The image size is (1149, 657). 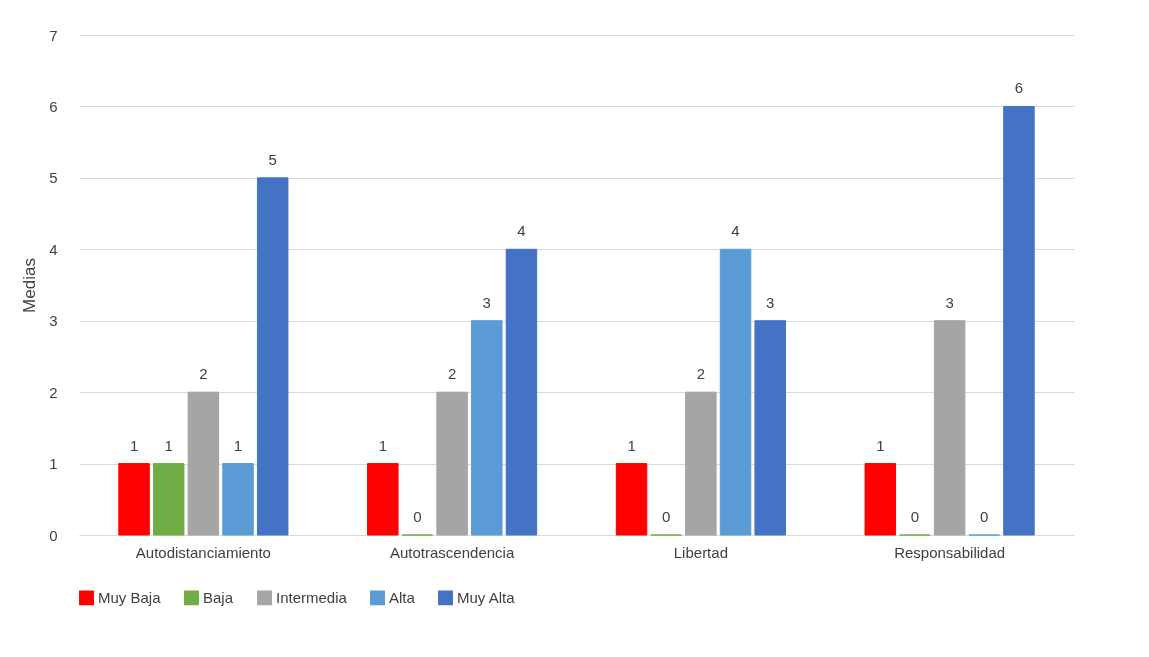 I want to click on data-label: 6, so click(x=1019, y=88).